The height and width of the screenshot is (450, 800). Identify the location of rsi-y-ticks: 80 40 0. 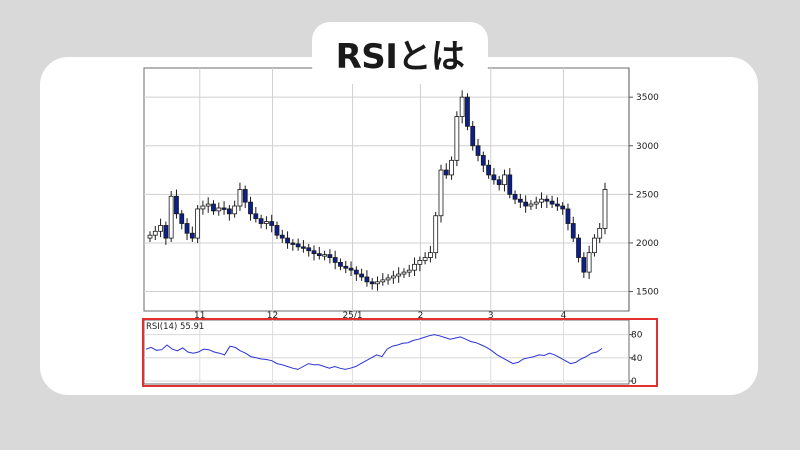
(636, 359).